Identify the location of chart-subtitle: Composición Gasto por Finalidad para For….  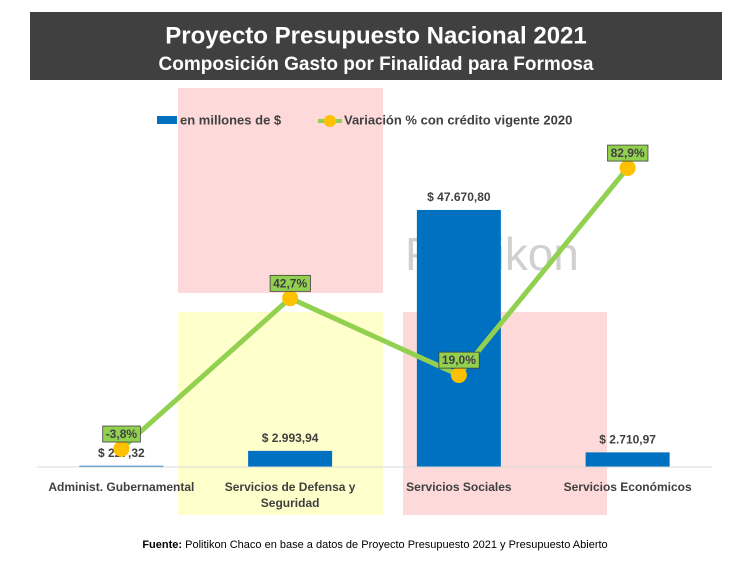
(376, 64).